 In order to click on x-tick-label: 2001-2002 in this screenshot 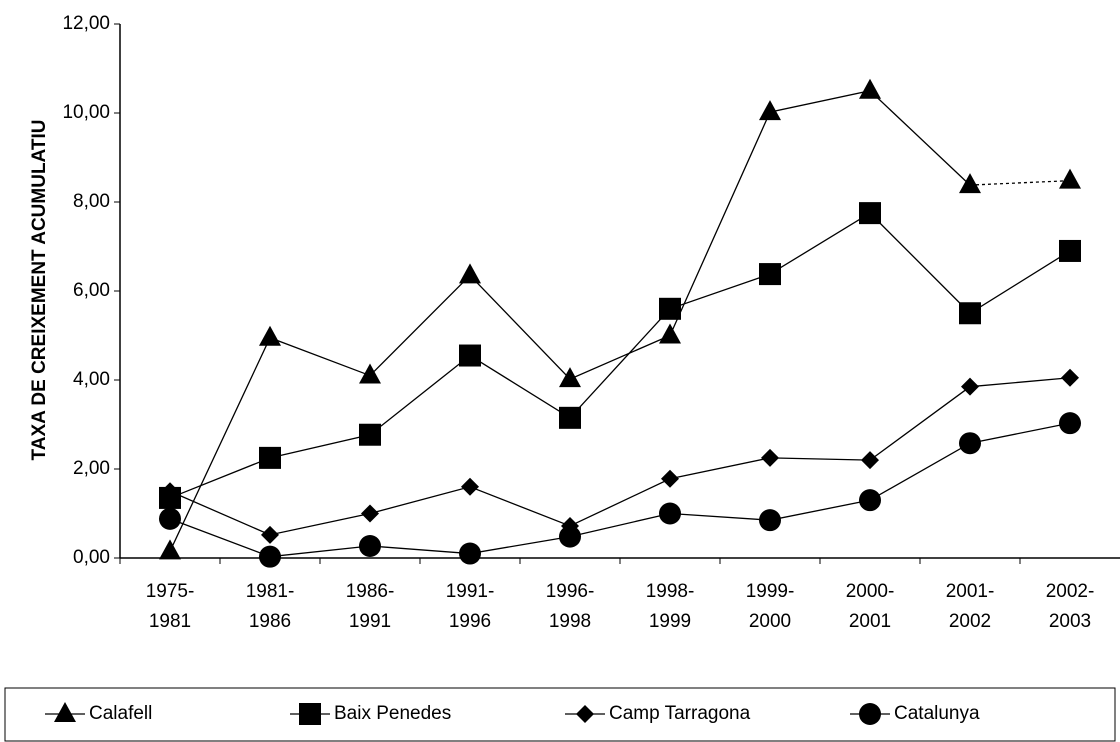, I will do `click(970, 606)`.